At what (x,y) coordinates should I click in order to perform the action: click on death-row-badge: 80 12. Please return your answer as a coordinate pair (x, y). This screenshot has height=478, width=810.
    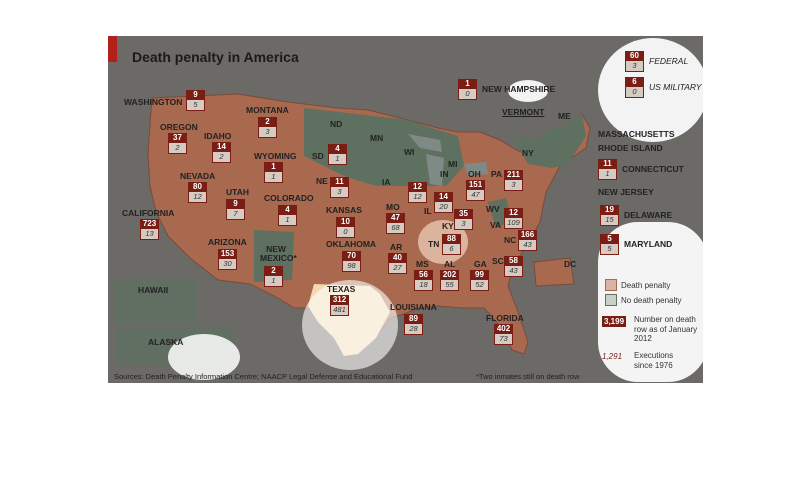
    Looking at the image, I should click on (197, 192).